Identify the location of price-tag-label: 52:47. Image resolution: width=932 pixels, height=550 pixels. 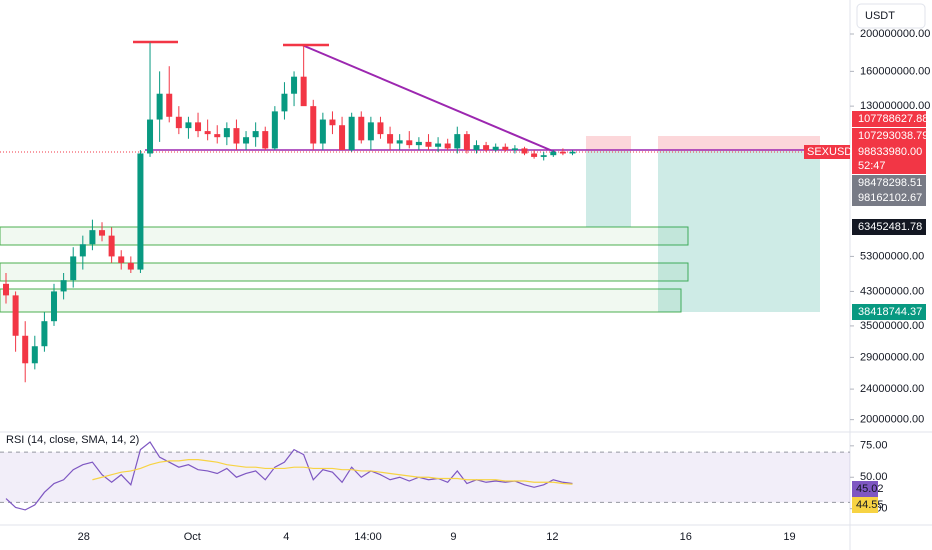
(872, 166).